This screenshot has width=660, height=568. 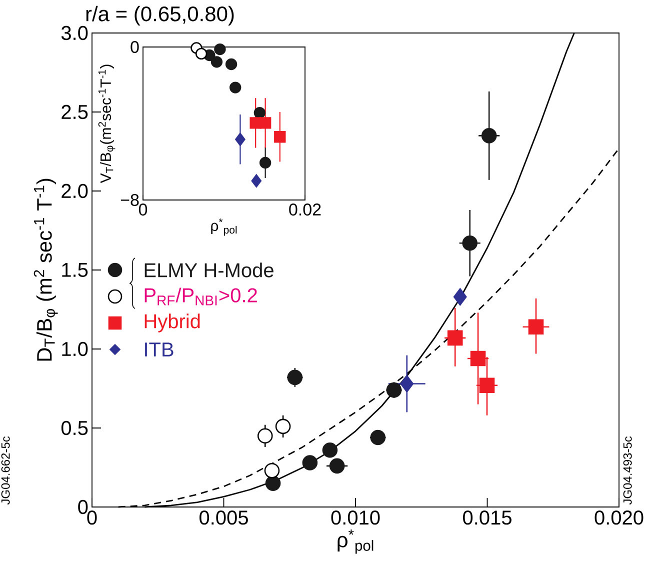 What do you see at coordinates (487, 517) in the screenshot?
I see `x-tick-label: 0.015` at bounding box center [487, 517].